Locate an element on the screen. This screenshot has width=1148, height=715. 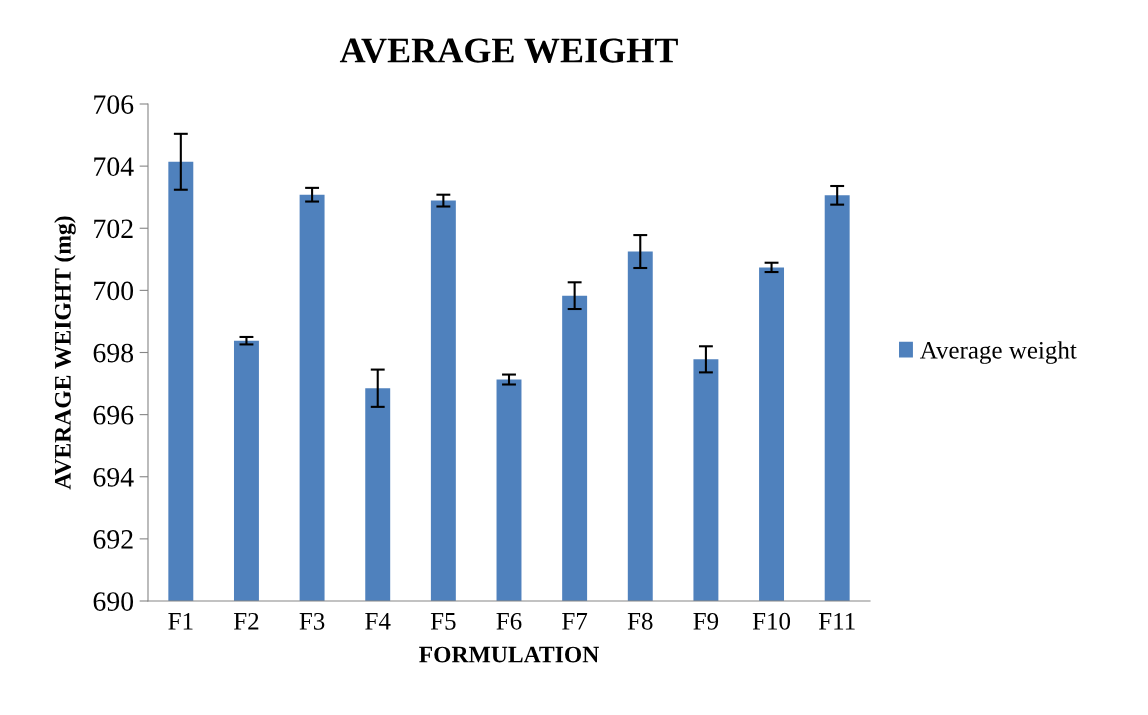
y-tick-label: 692 is located at coordinates (113, 539).